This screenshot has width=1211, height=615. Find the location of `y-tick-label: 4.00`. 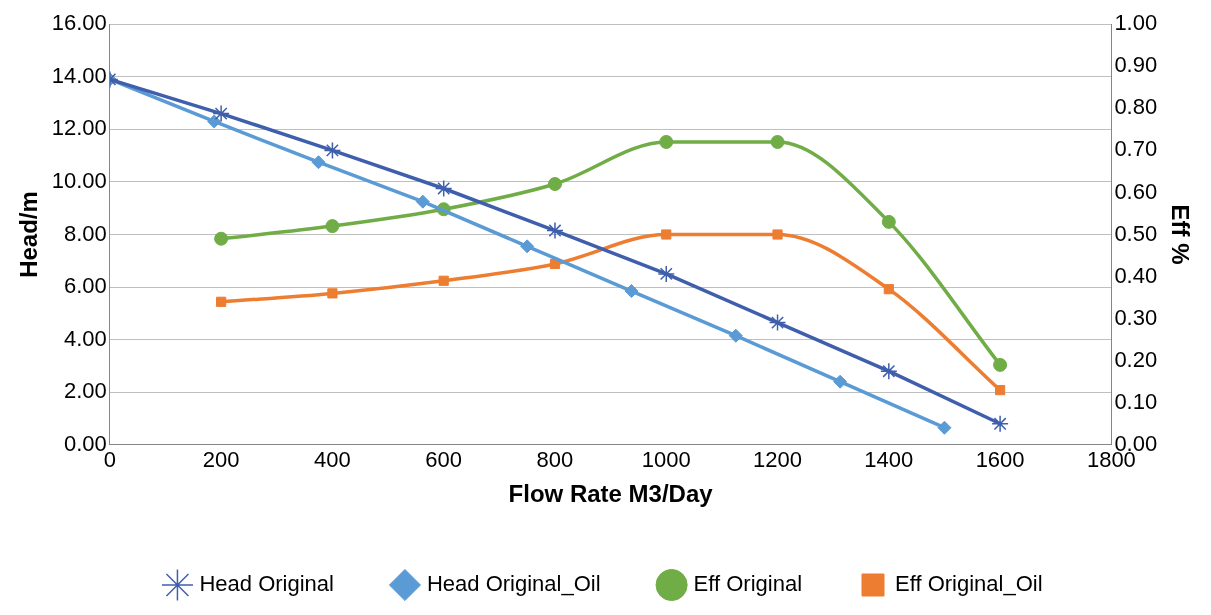

y-tick-label: 4.00 is located at coordinates (85, 338).